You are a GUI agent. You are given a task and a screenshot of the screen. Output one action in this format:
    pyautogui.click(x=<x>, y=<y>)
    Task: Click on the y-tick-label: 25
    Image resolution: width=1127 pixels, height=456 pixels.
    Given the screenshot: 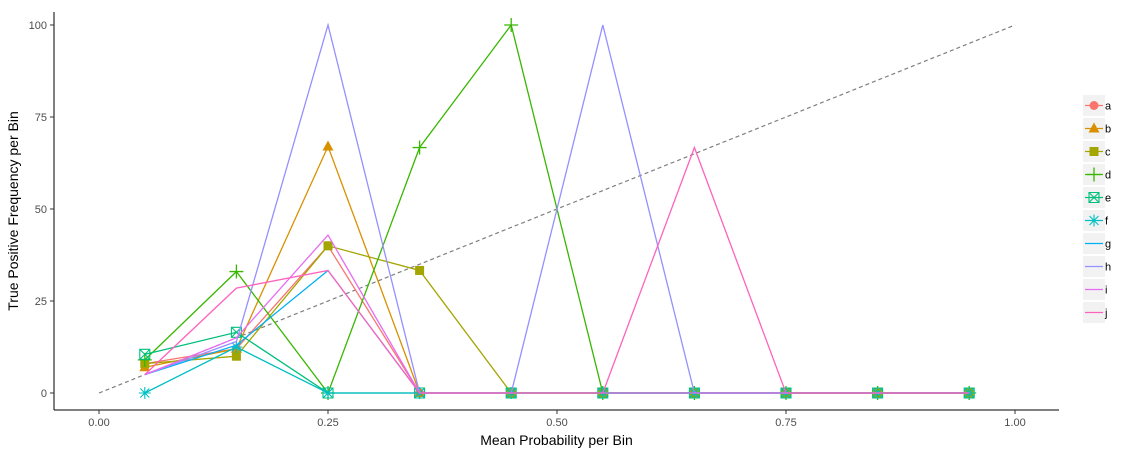 What is the action you would take?
    pyautogui.click(x=41, y=302)
    